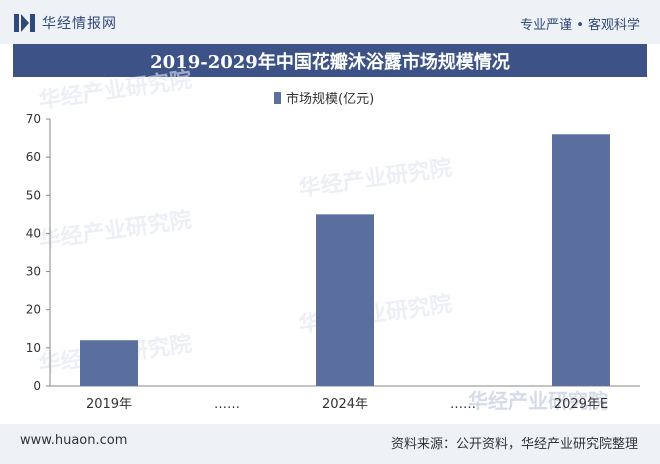 This screenshot has height=464, width=660. What do you see at coordinates (33, 310) in the screenshot?
I see `y-tick-label: 20` at bounding box center [33, 310].